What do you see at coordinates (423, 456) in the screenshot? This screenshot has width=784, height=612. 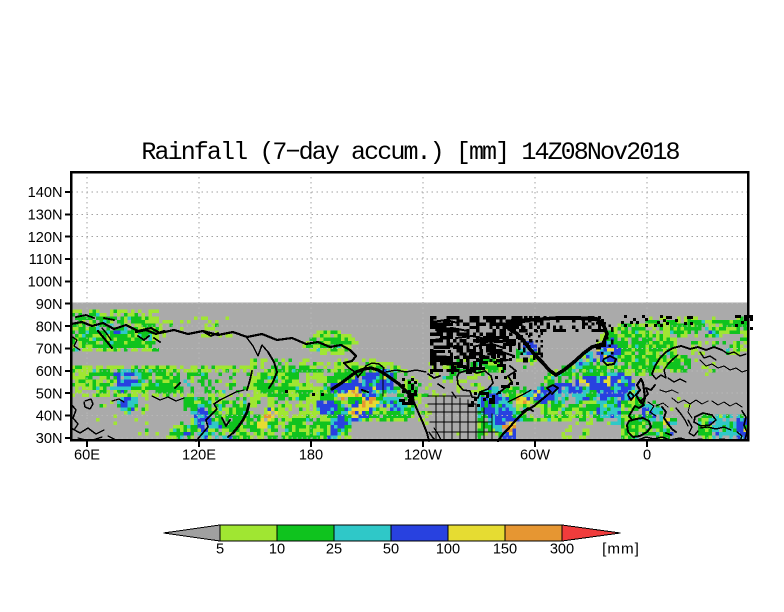 I see `svg-text: 120W` at bounding box center [423, 456].